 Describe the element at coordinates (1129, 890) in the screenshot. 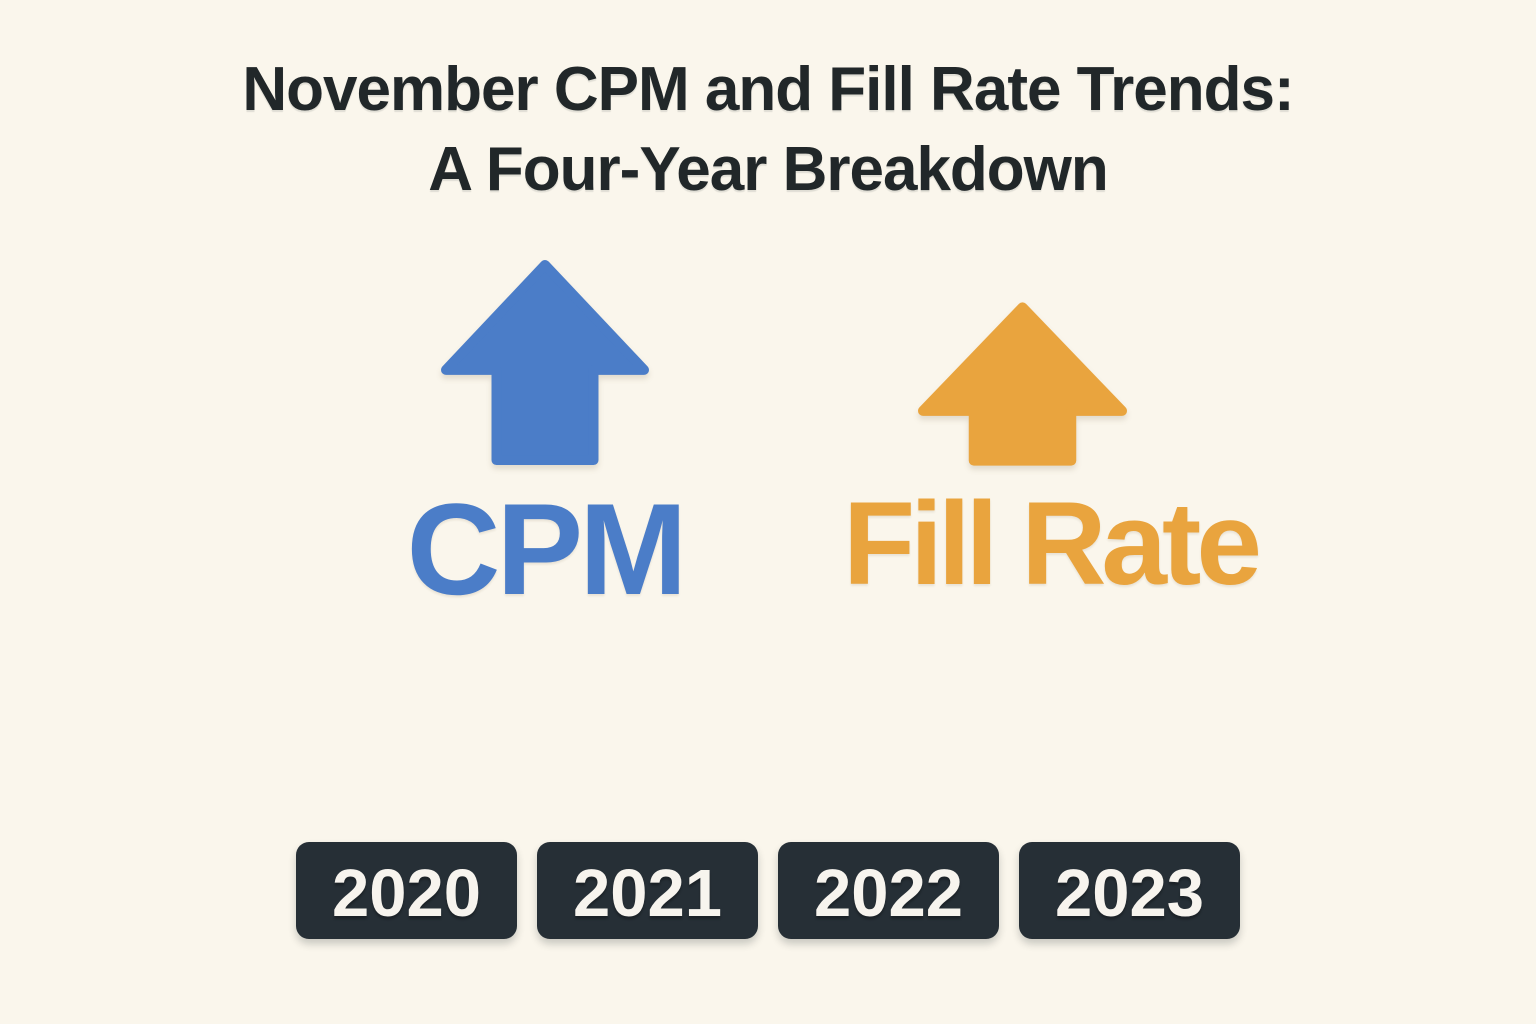

I see `year-badge-2023: 2023` at that location.